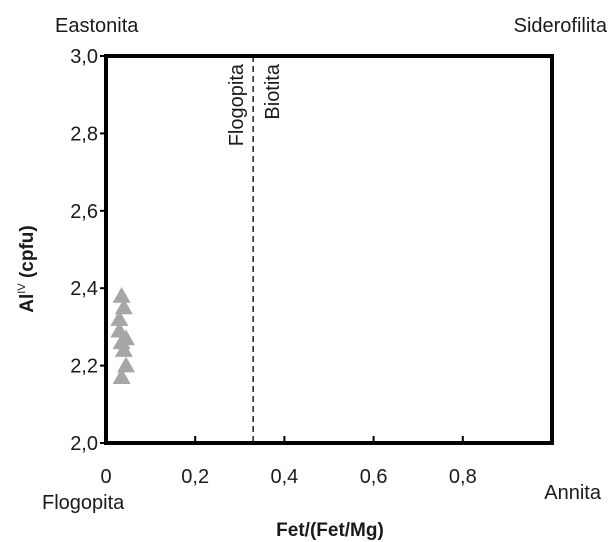 Image resolution: width=609 pixels, height=542 pixels. Describe the element at coordinates (284, 477) in the screenshot. I see `x-tick-label: 0,4` at that location.